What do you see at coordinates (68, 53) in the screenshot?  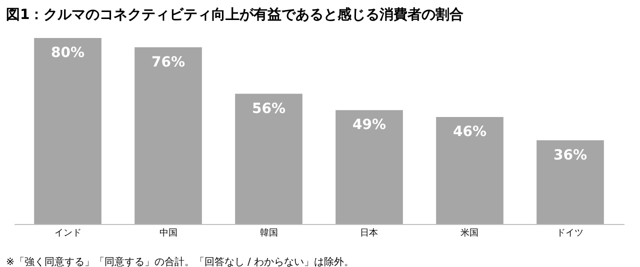 I see `data-label: 80%` at bounding box center [68, 53].